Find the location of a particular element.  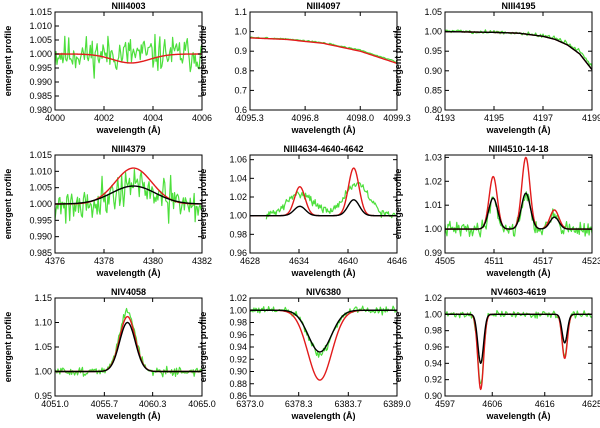

x-tick-label: 4640 is located at coordinates (348, 261).